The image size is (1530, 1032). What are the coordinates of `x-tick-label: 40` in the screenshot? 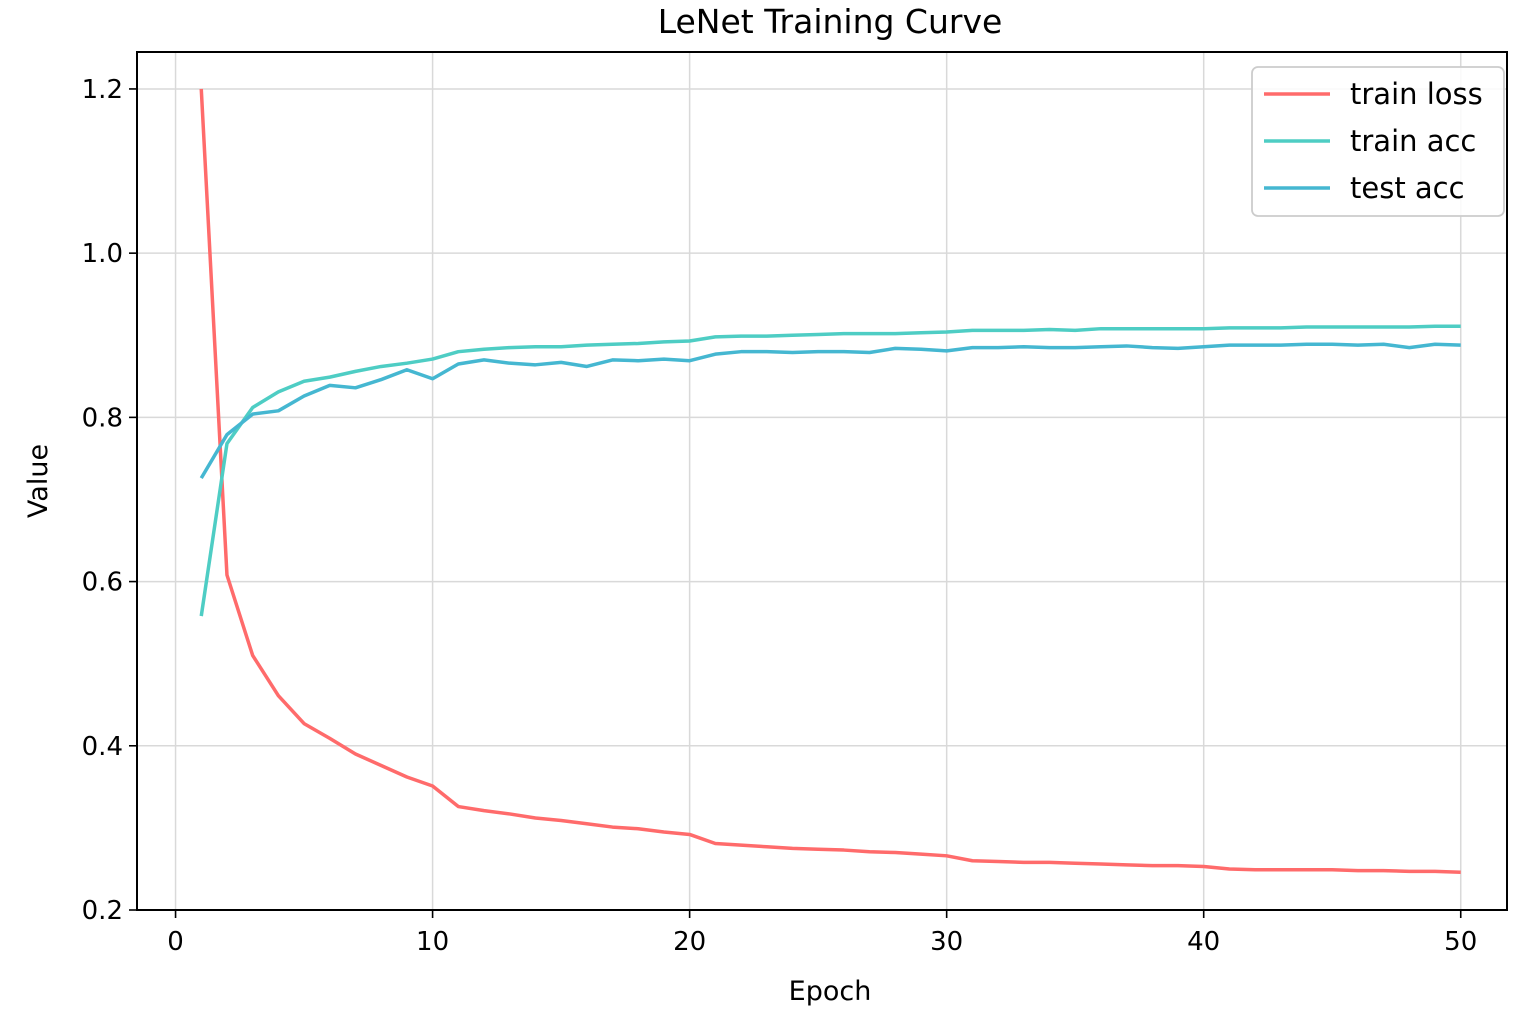 It's located at (1203, 942).